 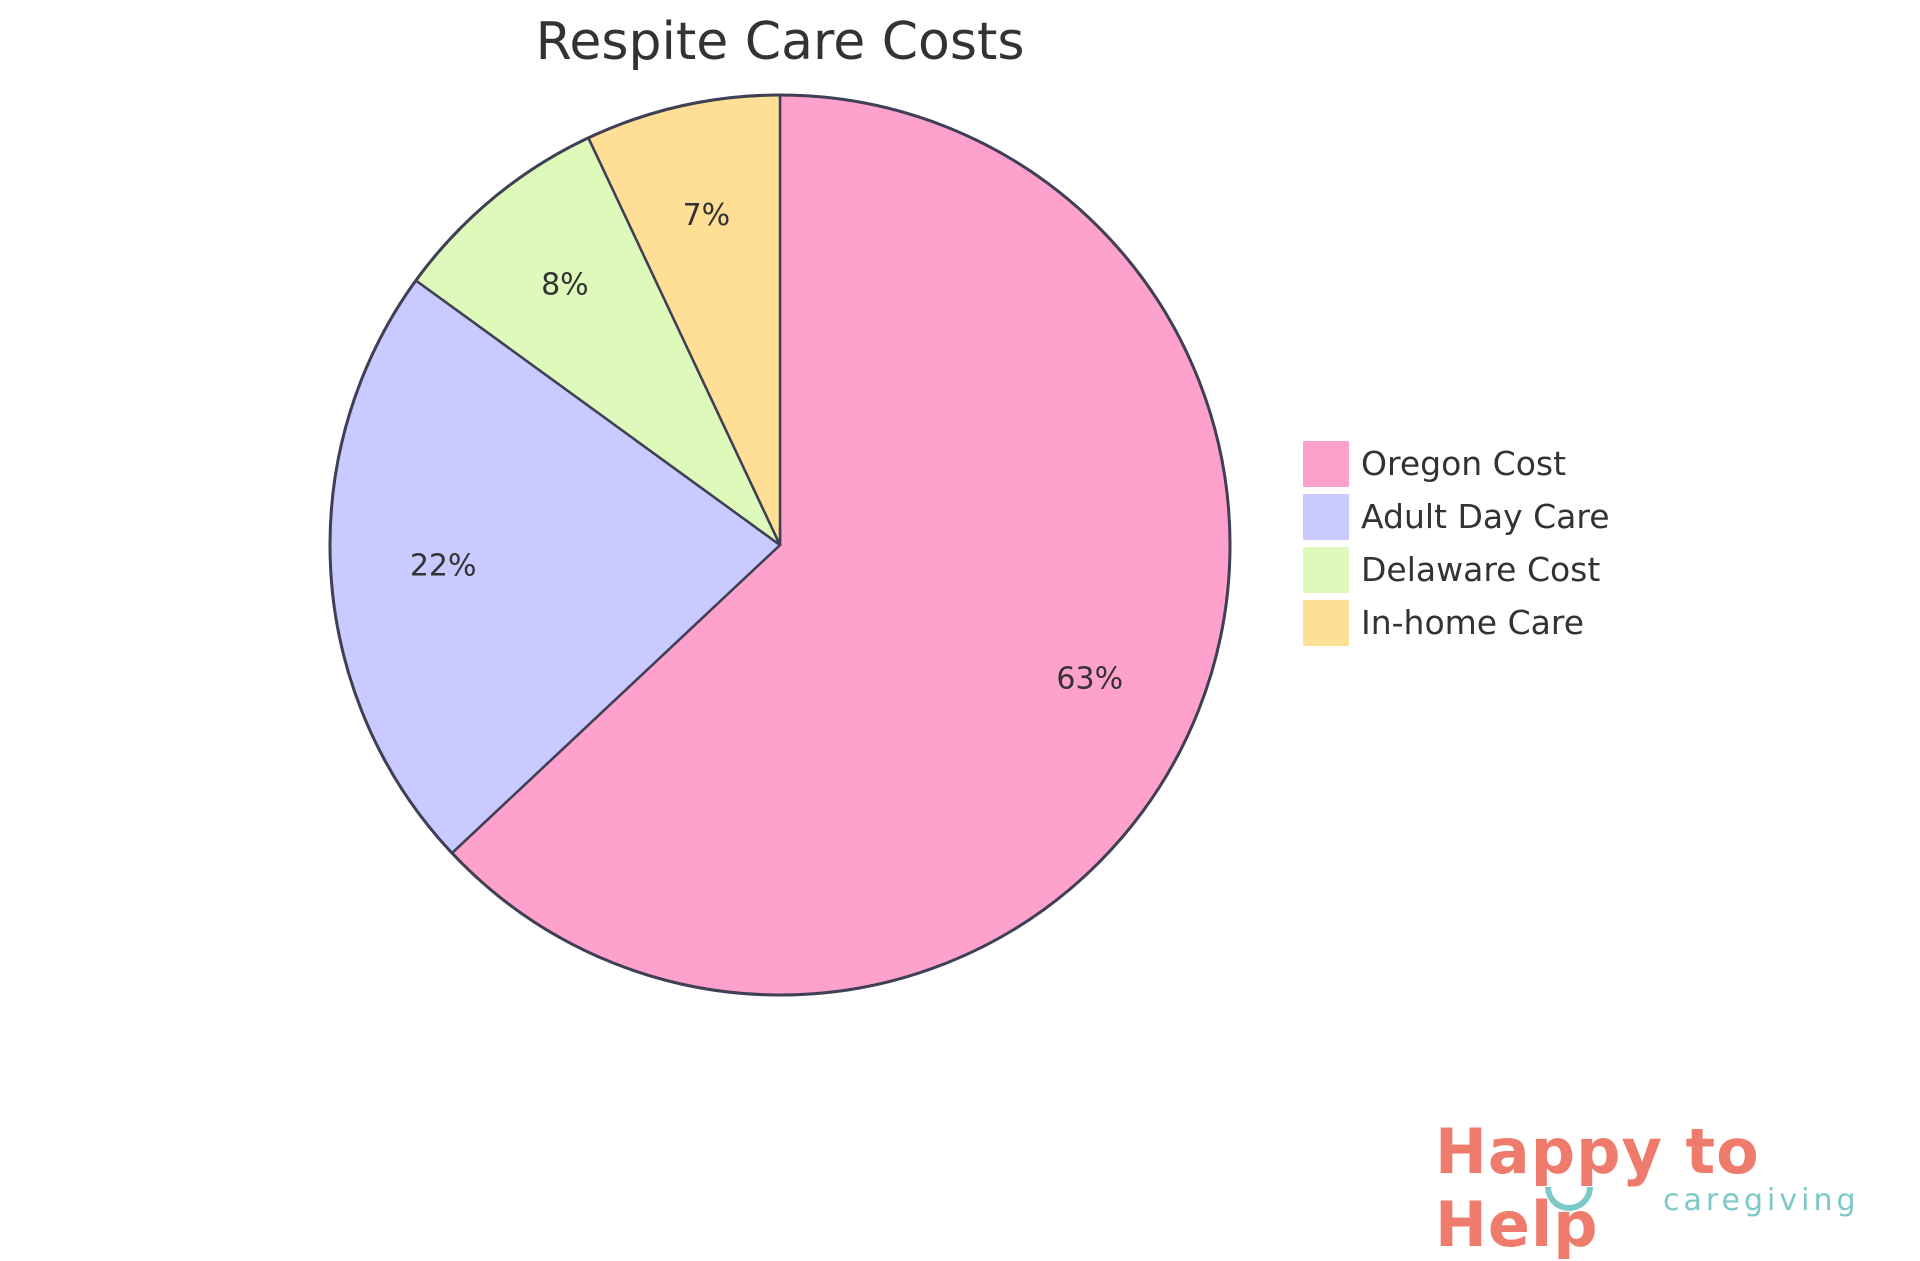 I want to click on logo-subtext: caregiving, so click(x=1761, y=1200).